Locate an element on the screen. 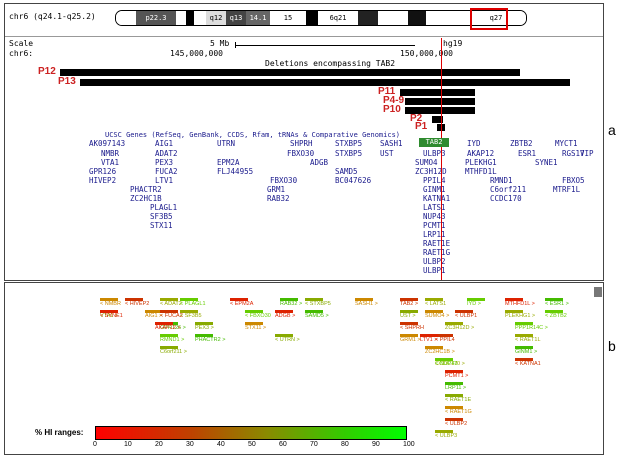 The image size is (623, 457). ideogram-band: q13 is located at coordinates (236, 18).